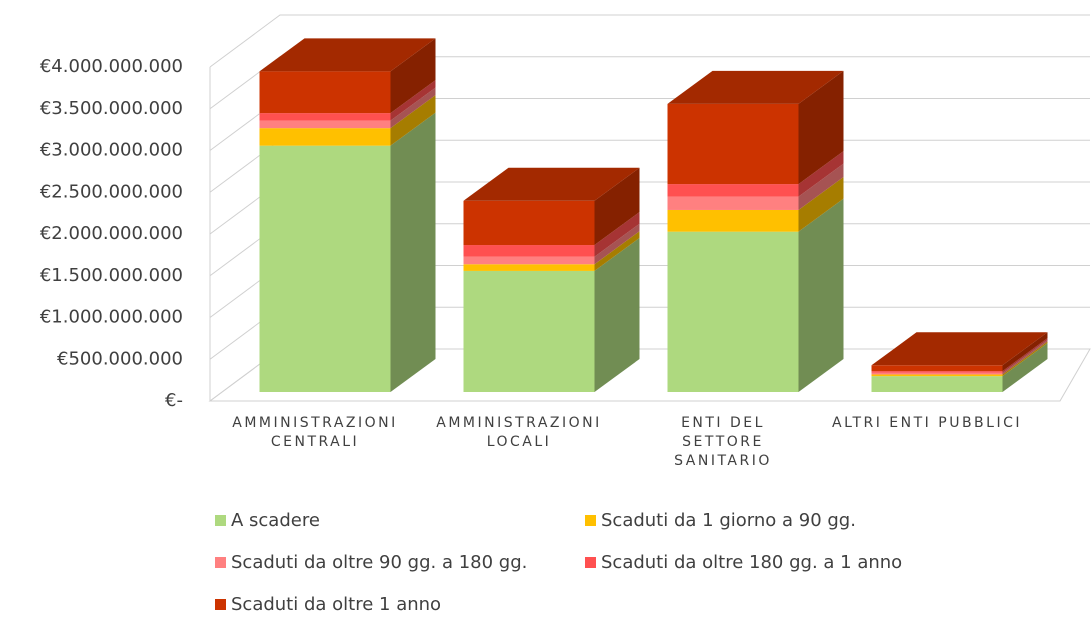 Image resolution: width=1091 pixels, height=618 pixels. I want to click on y-tick-label: €4.000.000.000, so click(111, 66).